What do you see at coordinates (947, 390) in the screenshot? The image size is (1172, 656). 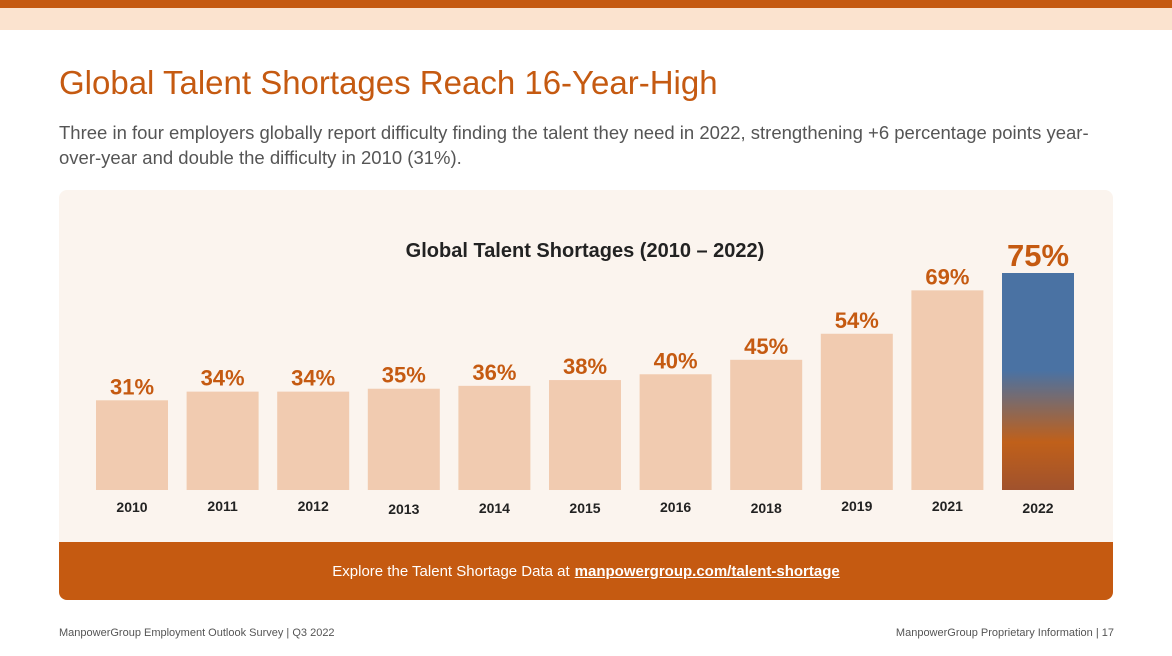 I see `bar-2021` at bounding box center [947, 390].